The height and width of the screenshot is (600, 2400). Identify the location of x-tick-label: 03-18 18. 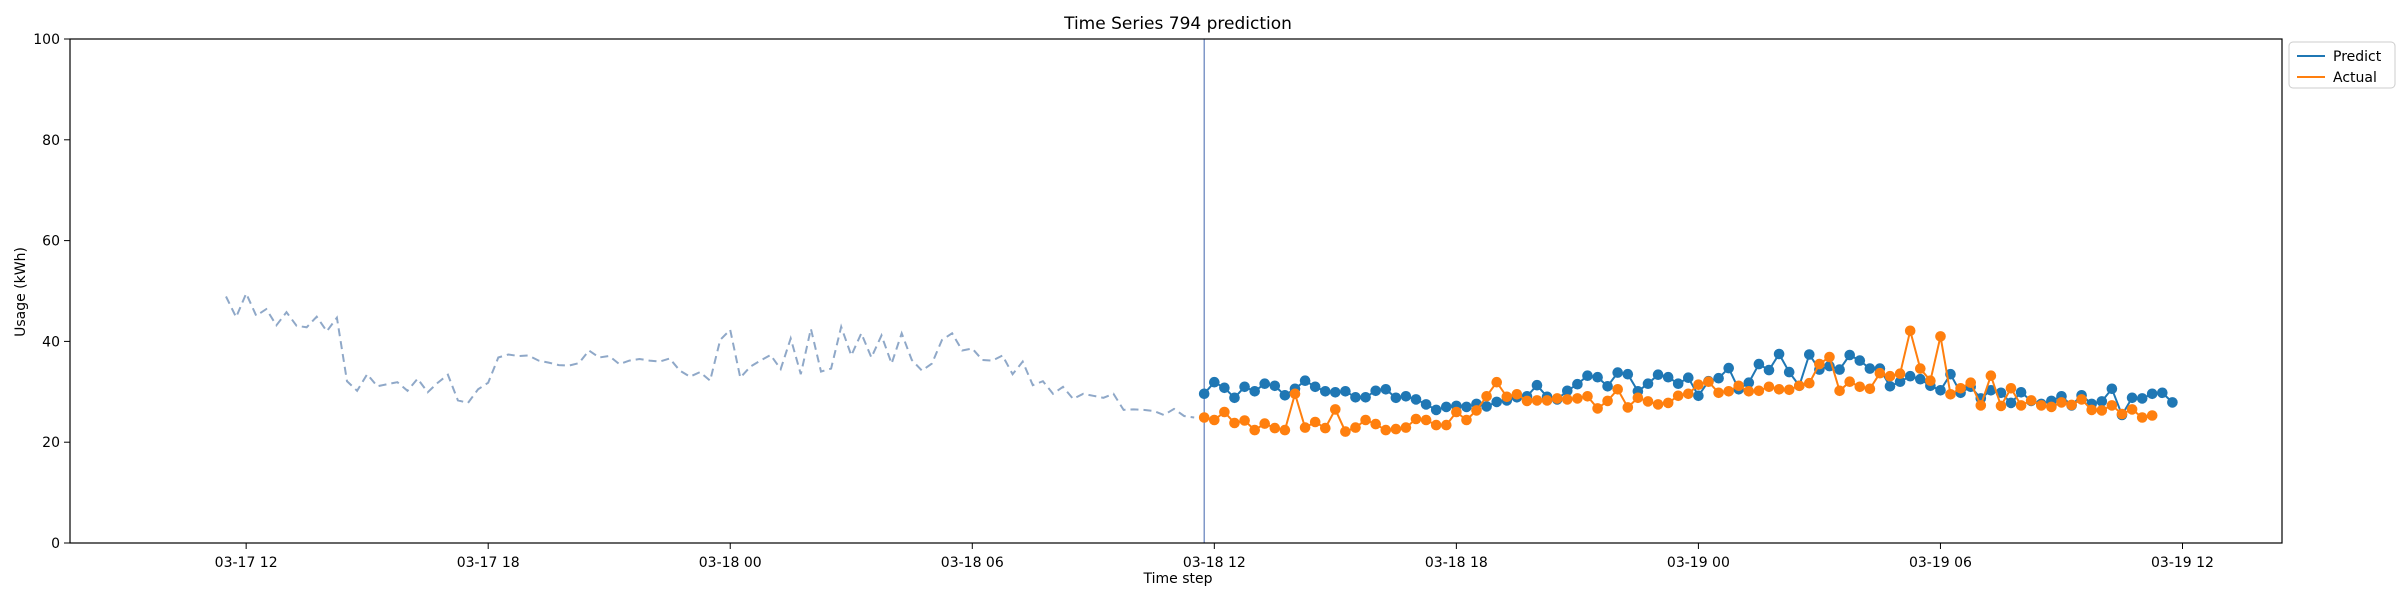
(1456, 563).